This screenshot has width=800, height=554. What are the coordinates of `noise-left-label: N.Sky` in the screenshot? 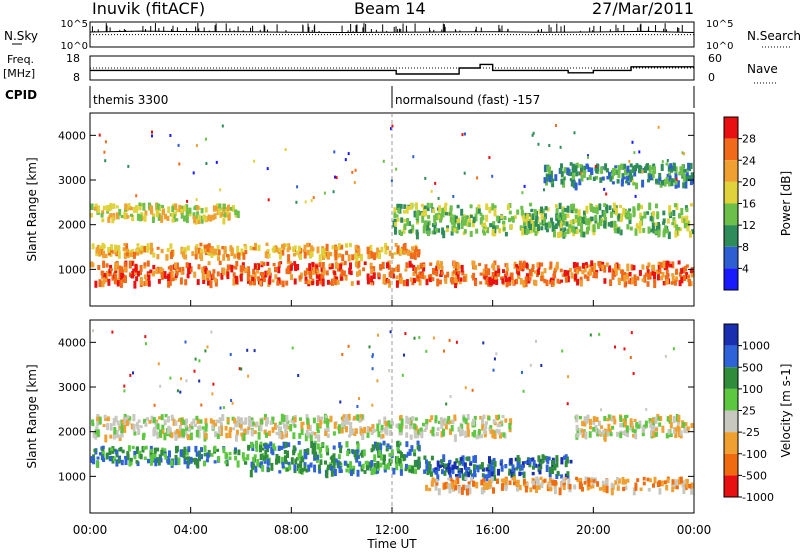 It's located at (21, 36).